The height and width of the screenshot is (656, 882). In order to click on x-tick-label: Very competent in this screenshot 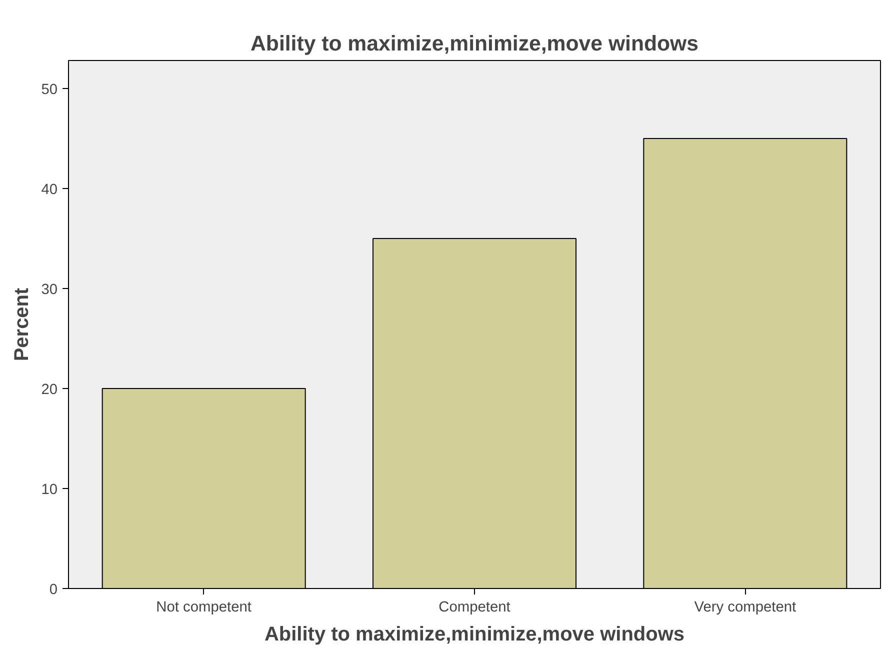, I will do `click(745, 608)`.